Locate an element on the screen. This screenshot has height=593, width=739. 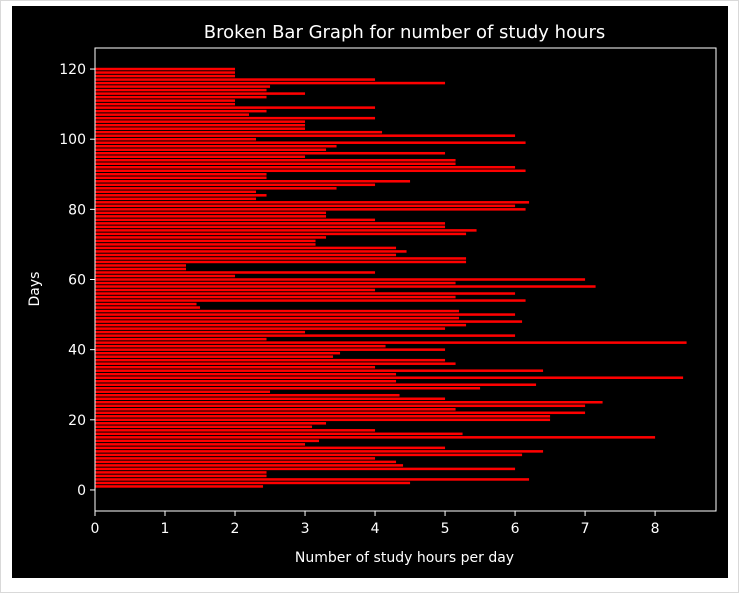
x-tick-label: 0 is located at coordinates (95, 529).